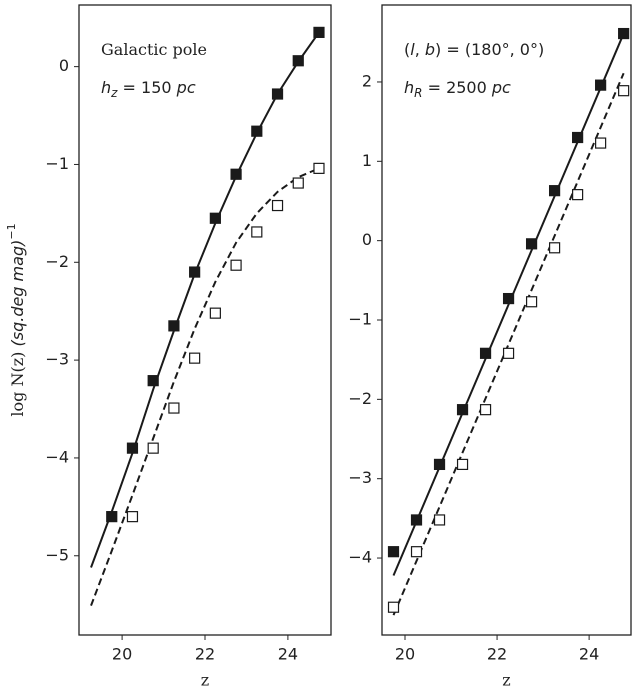 This screenshot has height=693, width=632. What do you see at coordinates (17, 382) in the screenshot?
I see `y-label-part: log N(z)` at bounding box center [17, 382].